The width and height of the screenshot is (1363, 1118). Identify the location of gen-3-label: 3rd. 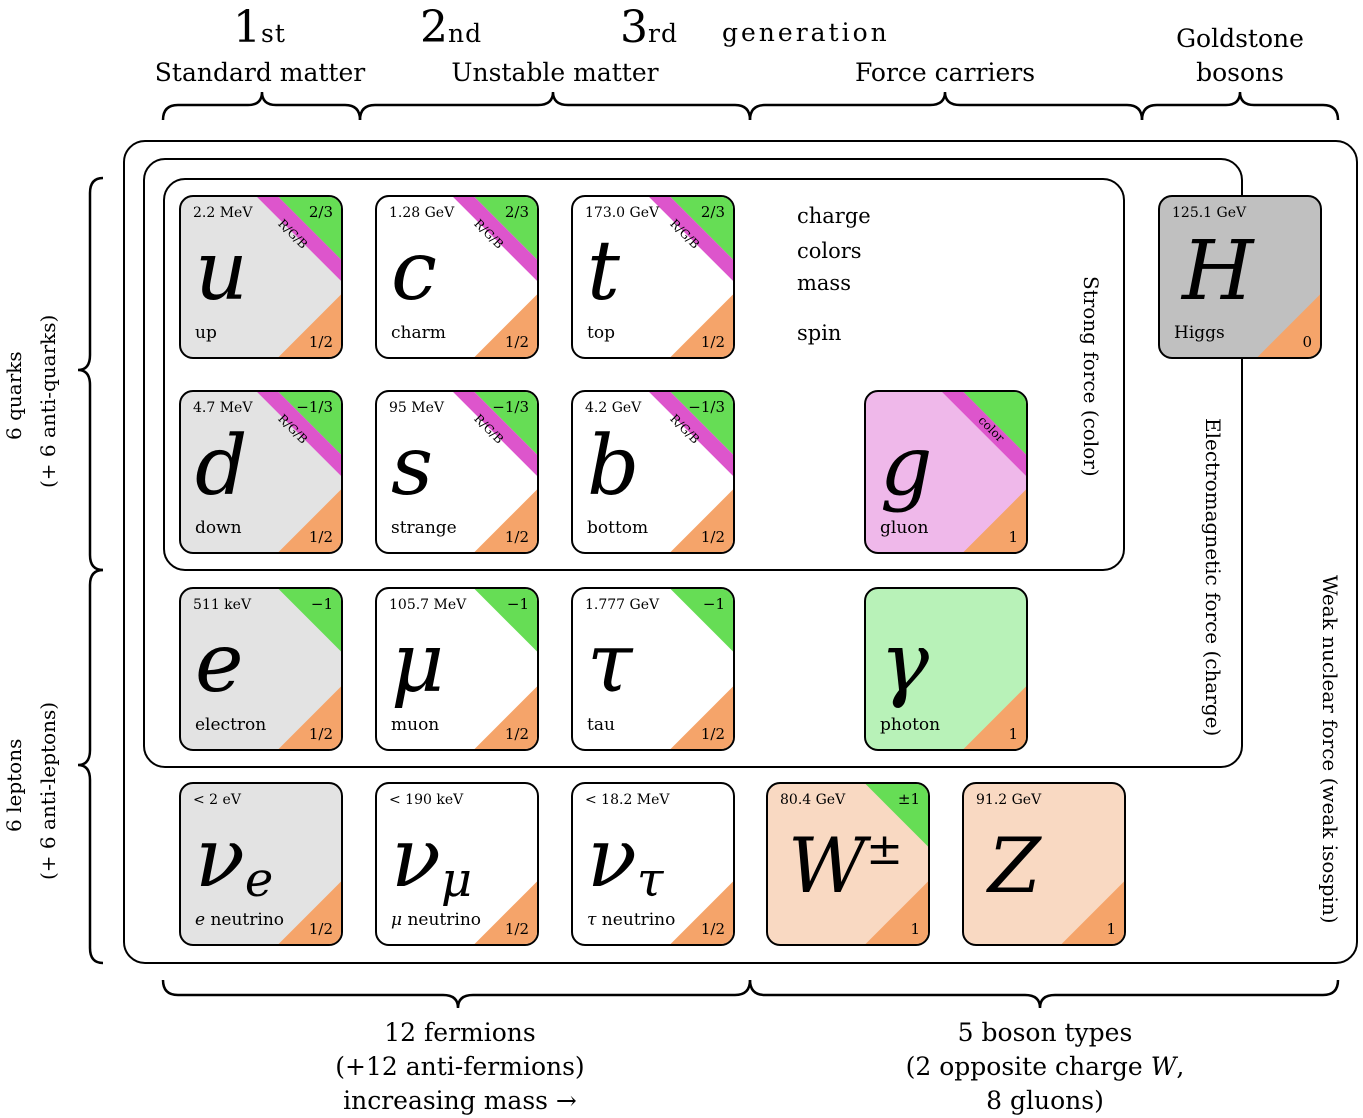
(649, 27).